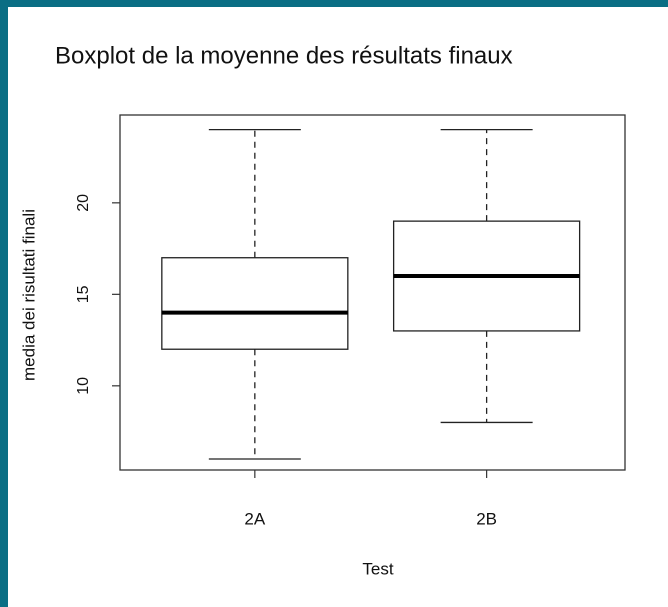 This screenshot has width=668, height=607. I want to click on x-tick-label: 2B, so click(486, 518).